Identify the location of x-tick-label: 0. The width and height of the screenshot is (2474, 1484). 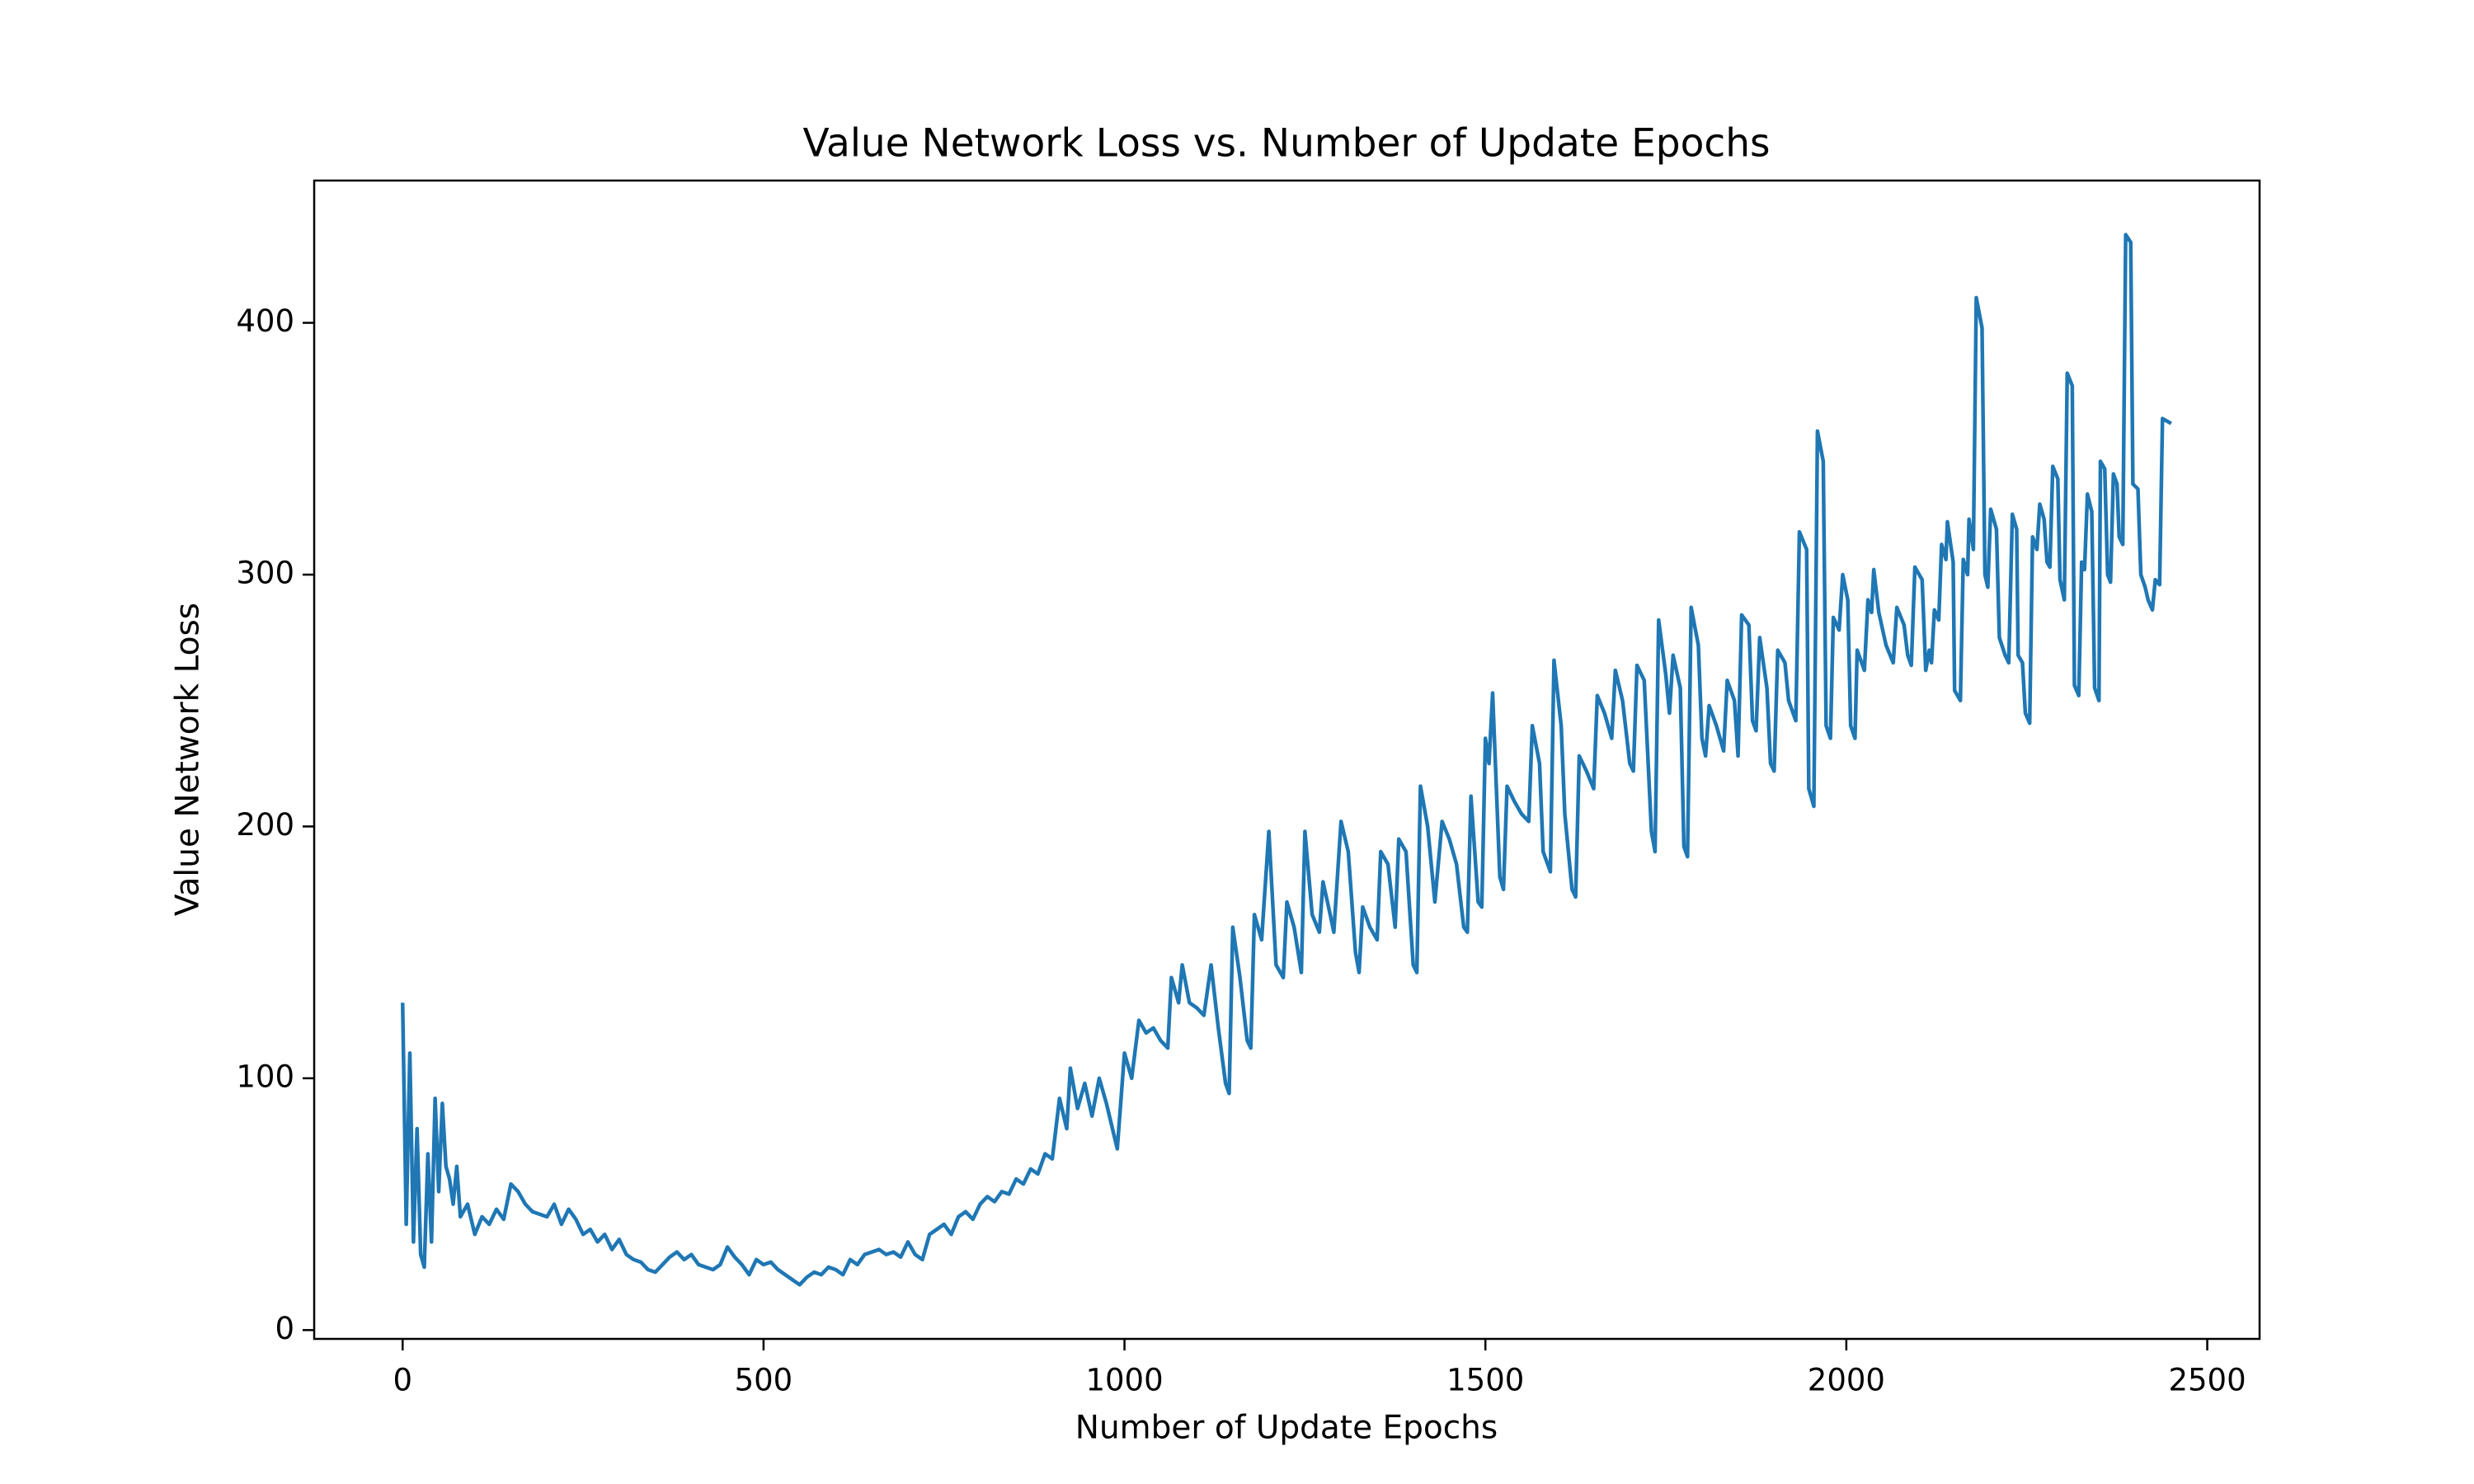
(402, 1380).